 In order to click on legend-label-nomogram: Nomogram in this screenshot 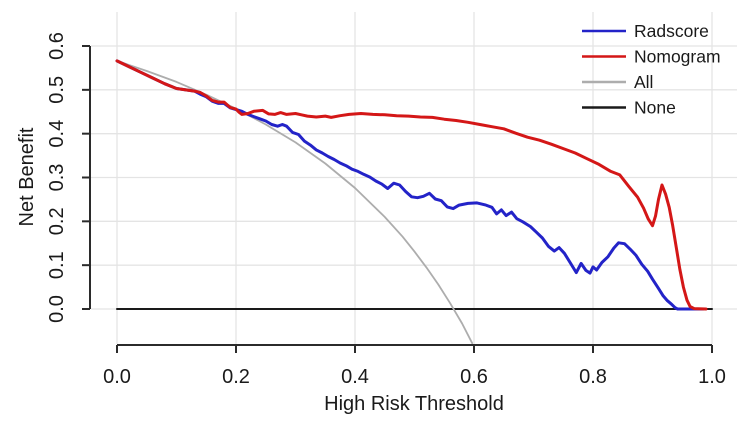, I will do `click(677, 57)`.